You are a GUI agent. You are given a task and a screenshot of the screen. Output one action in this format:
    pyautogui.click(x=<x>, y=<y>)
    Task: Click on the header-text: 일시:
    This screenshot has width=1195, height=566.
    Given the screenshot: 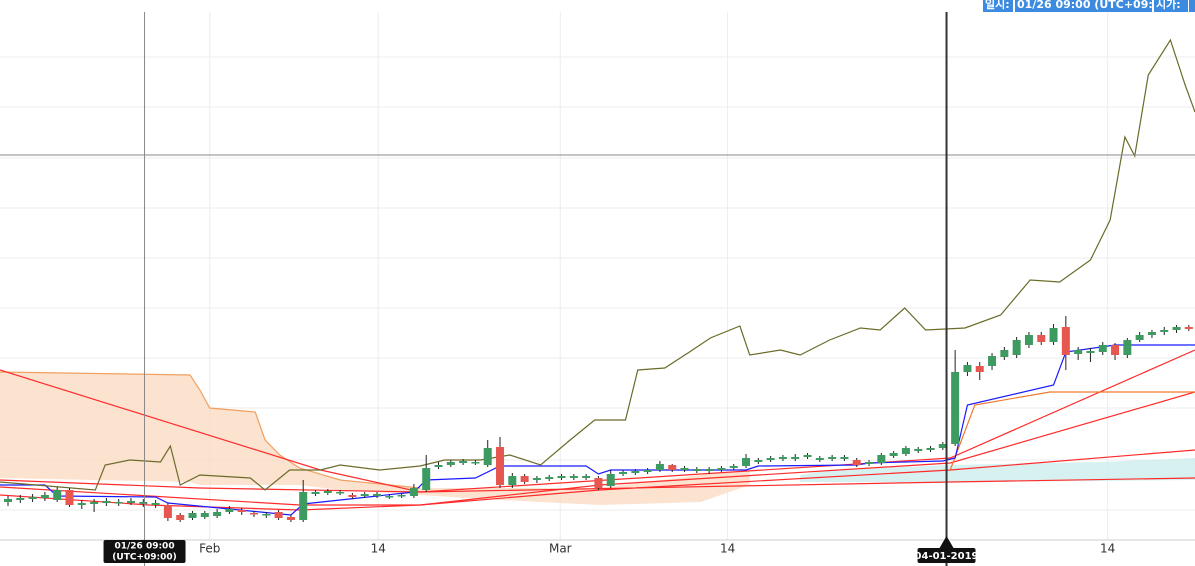 What is the action you would take?
    pyautogui.click(x=997, y=5)
    